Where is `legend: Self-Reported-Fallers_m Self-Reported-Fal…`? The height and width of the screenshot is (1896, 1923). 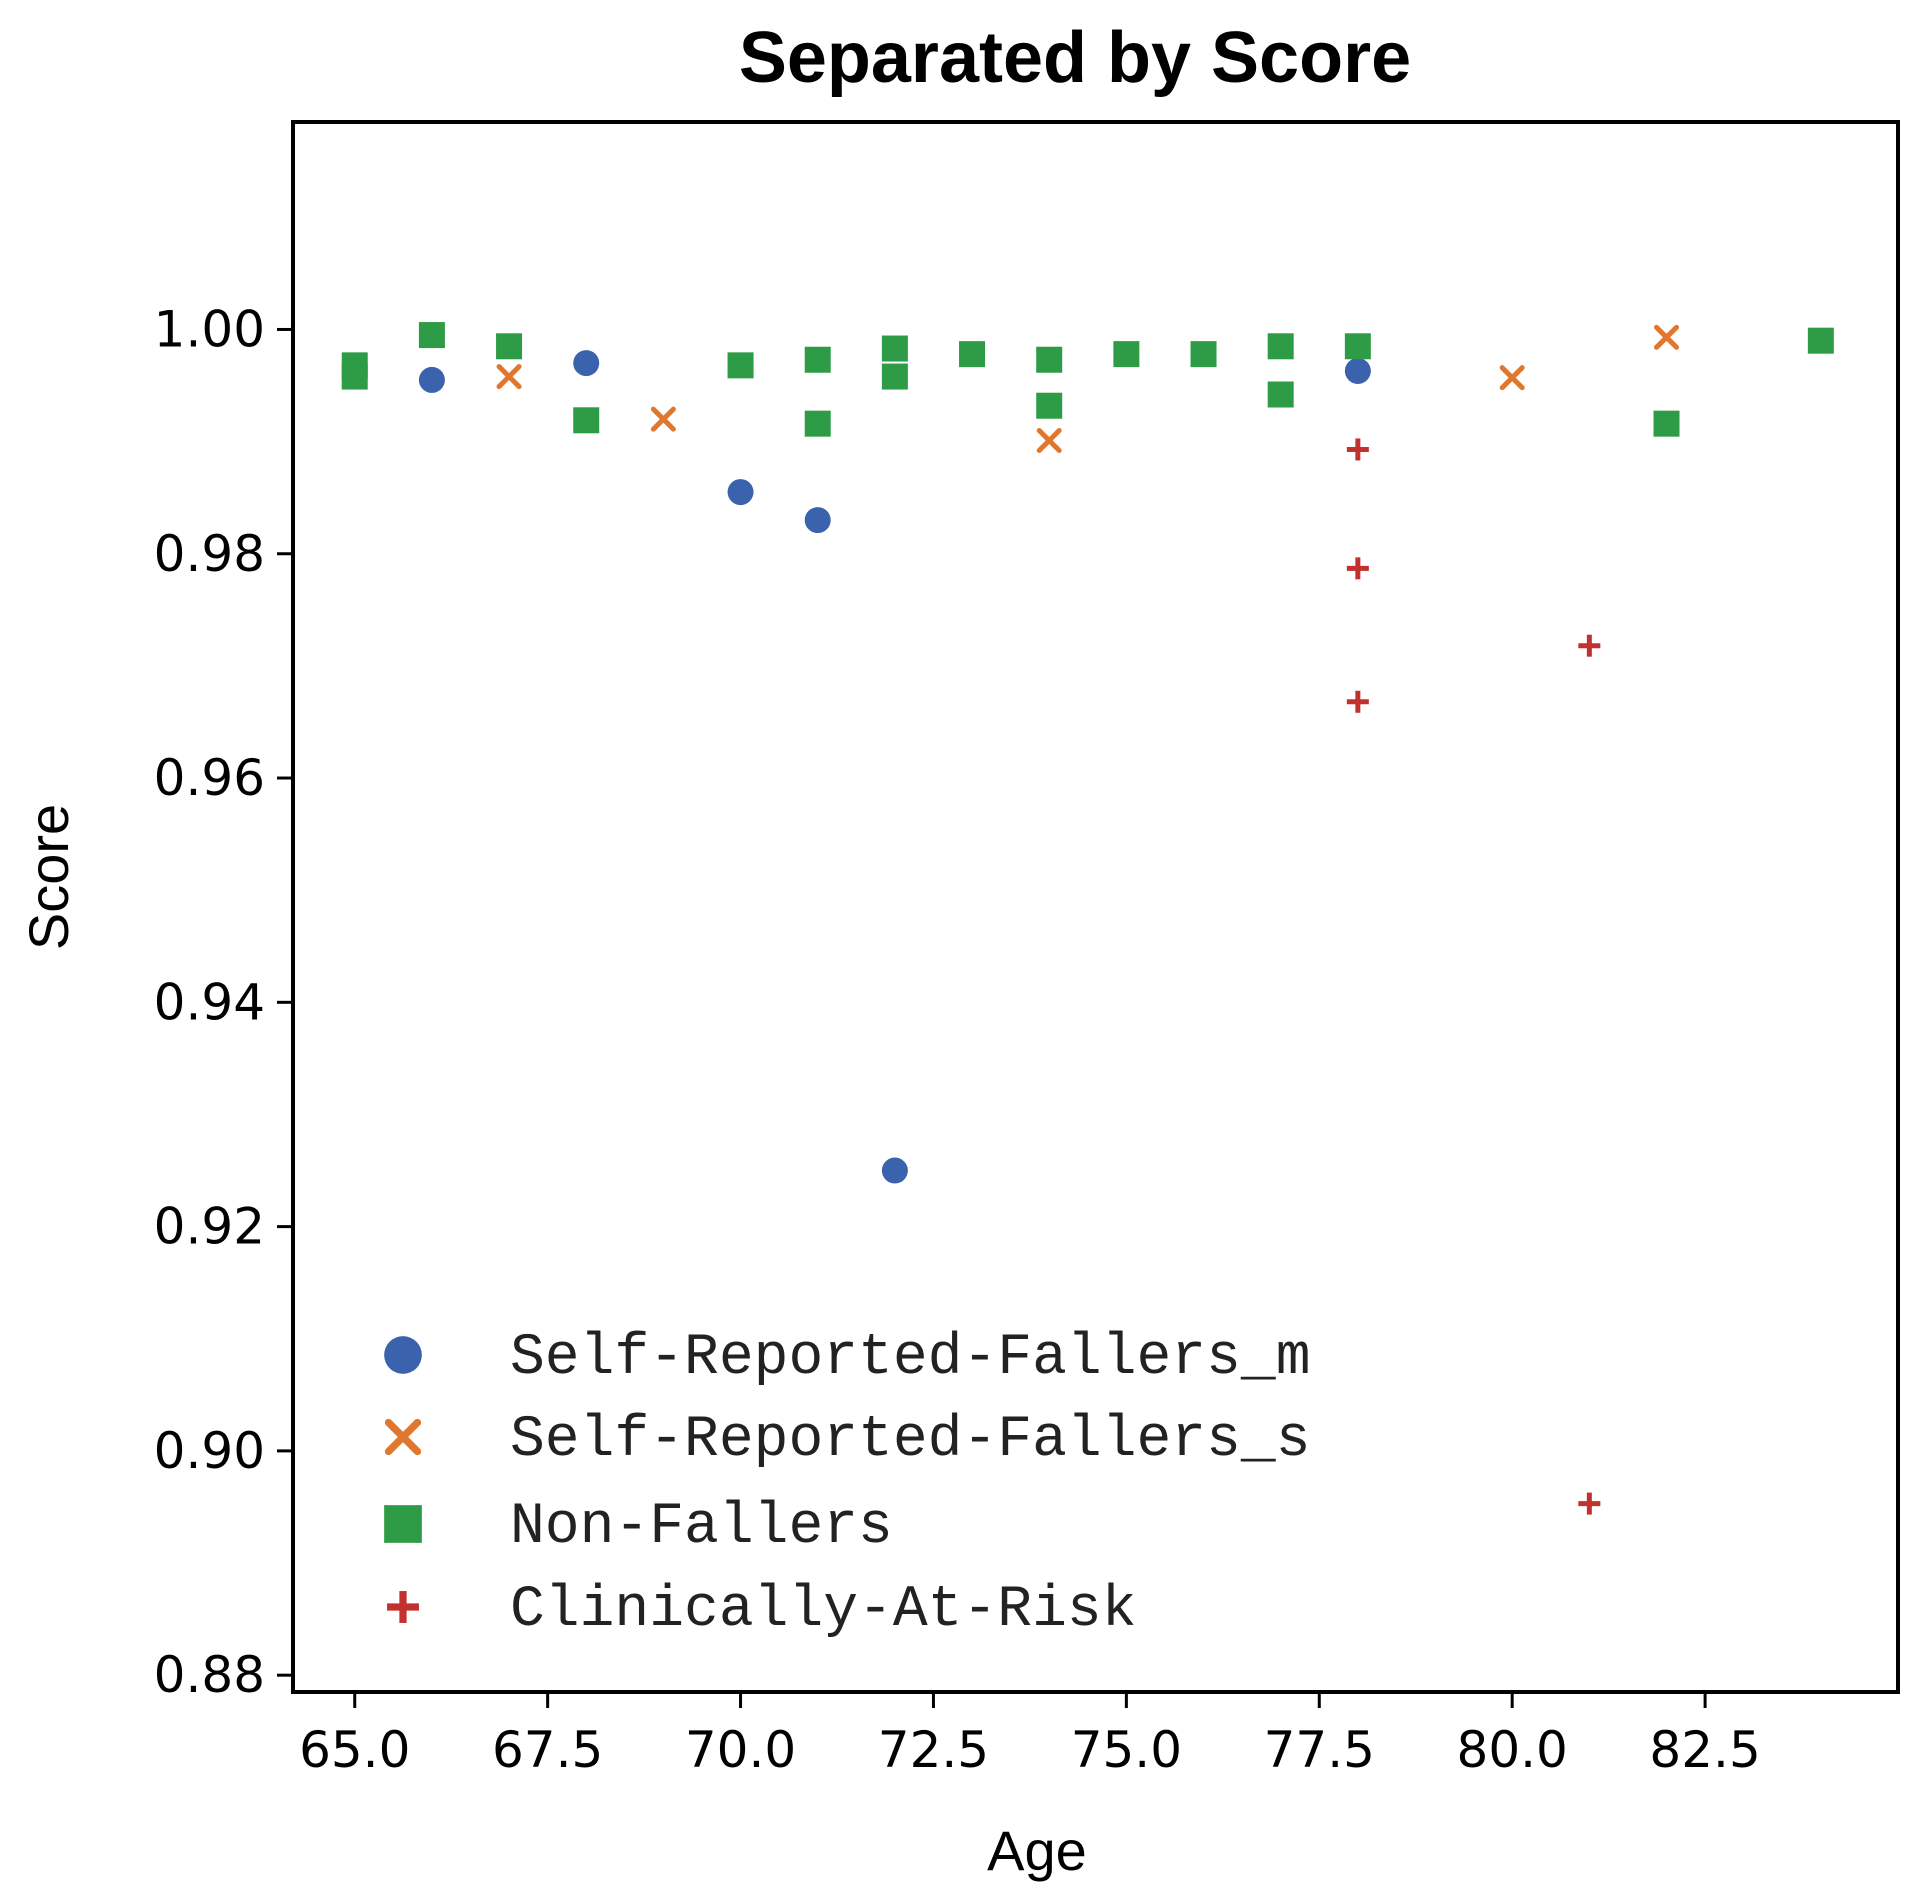
legend: Self-Reported-Fallers_m Self-Reported-Fal… is located at coordinates (847, 1484).